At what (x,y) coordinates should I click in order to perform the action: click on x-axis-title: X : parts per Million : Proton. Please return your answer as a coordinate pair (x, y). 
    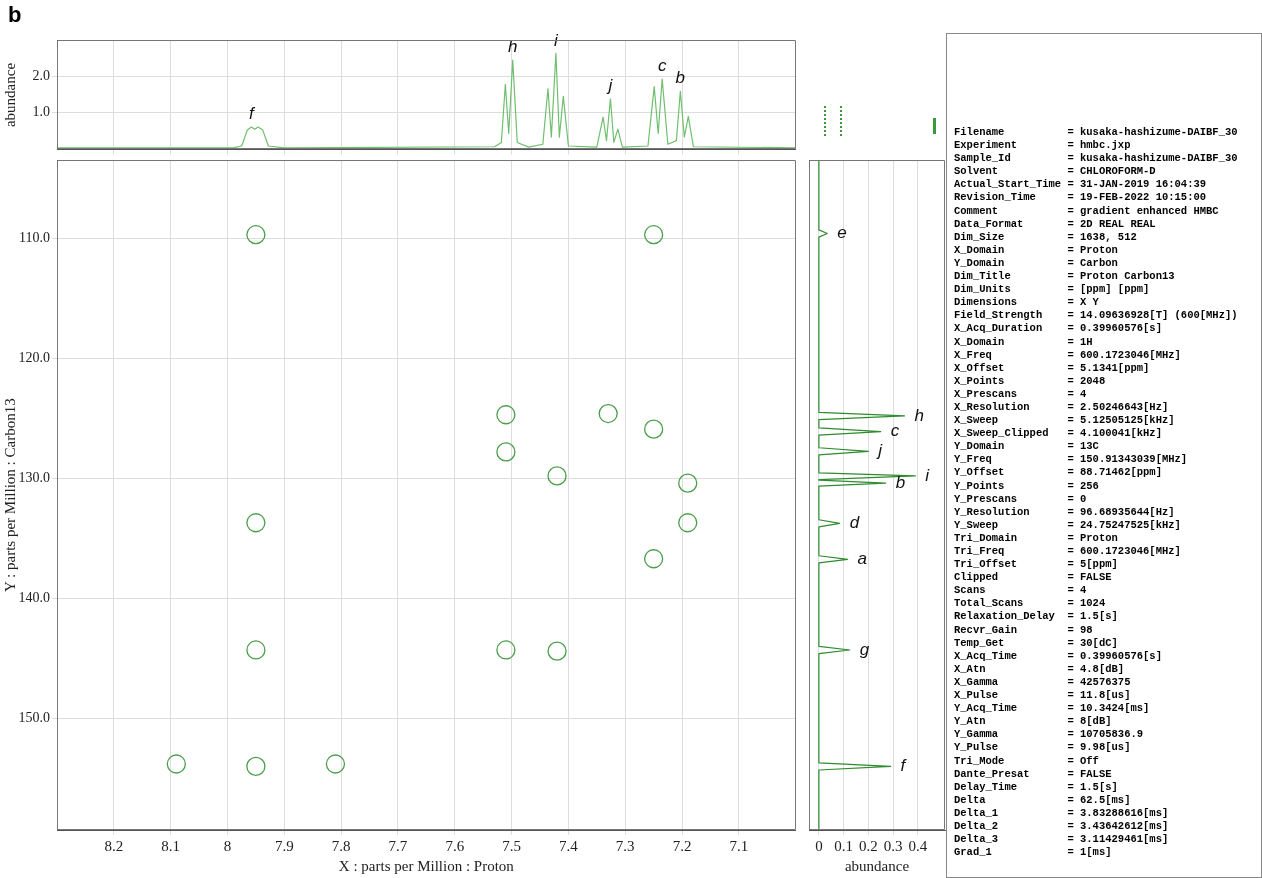
    Looking at the image, I should click on (426, 865).